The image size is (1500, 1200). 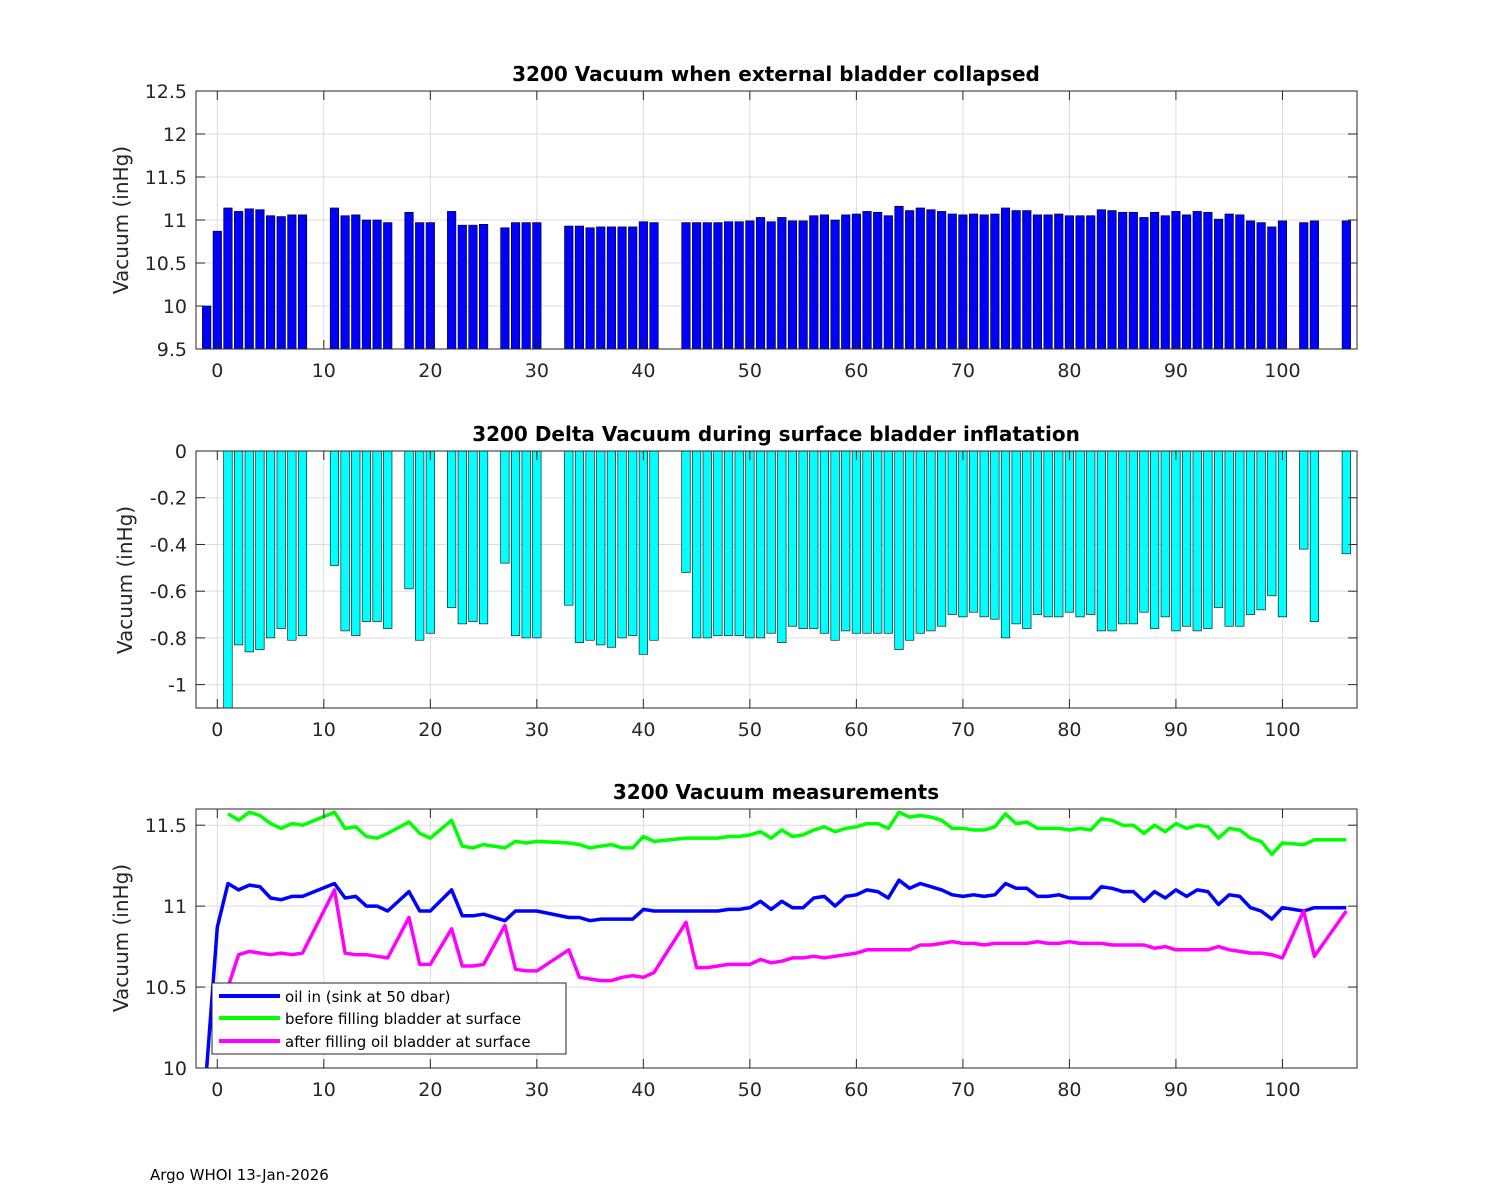 I want to click on legend-label-oil-in: oil in (sink at 50 dbar), so click(x=367, y=997).